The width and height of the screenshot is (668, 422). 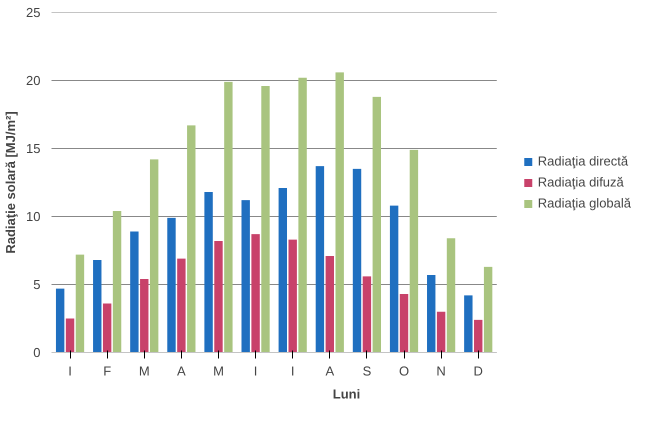 I want to click on x-tick-label: S, so click(x=367, y=371).